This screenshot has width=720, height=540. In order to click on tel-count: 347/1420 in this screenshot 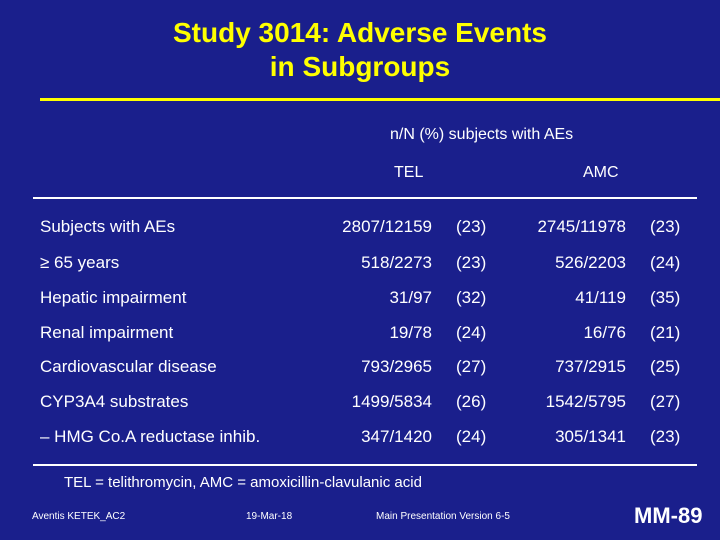, I will do `click(396, 436)`.